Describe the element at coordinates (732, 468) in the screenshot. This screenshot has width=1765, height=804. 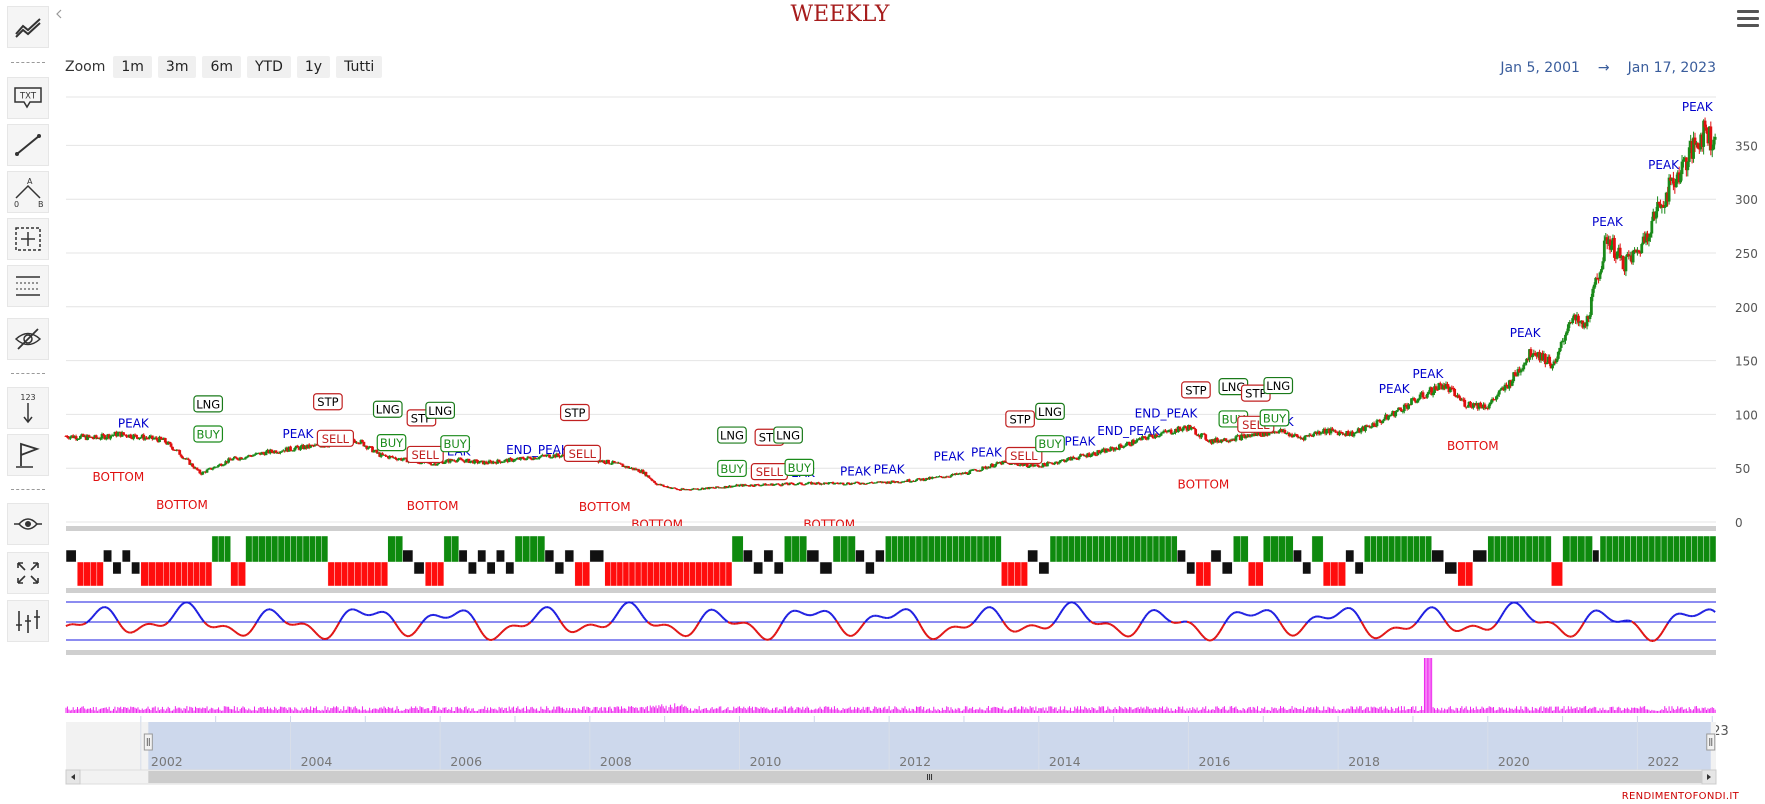
I see `signal-box` at that location.